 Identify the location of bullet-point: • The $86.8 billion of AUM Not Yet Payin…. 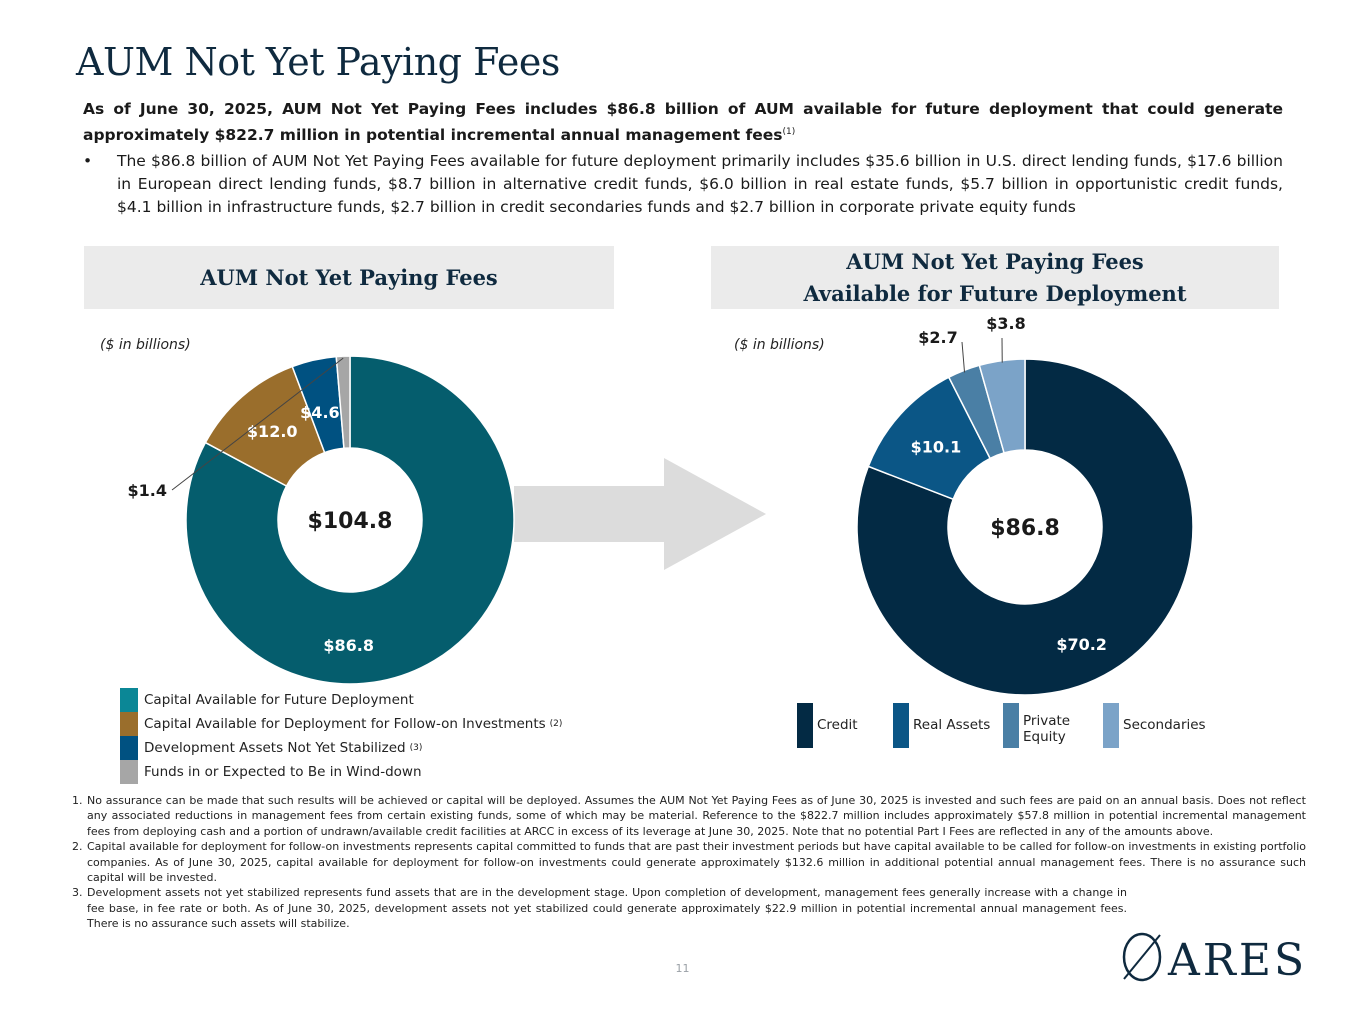
(683, 184).